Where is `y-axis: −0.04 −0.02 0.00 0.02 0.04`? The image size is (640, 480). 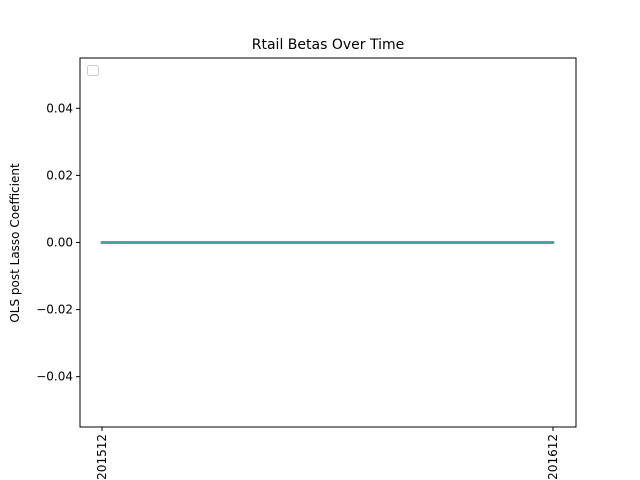 y-axis: −0.04 −0.02 0.00 0.02 0.04 is located at coordinates (58, 242).